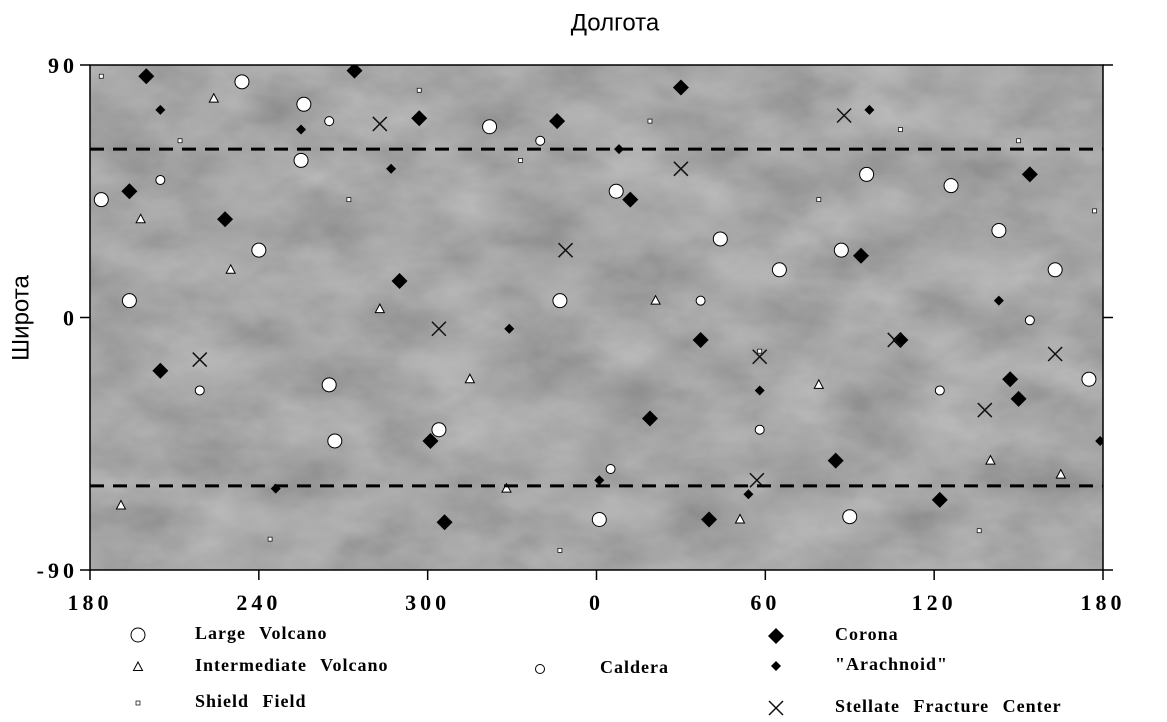 Image resolution: width=1167 pixels, height=722 pixels. What do you see at coordinates (90, 602) in the screenshot?
I see `x-tick-label: 180` at bounding box center [90, 602].